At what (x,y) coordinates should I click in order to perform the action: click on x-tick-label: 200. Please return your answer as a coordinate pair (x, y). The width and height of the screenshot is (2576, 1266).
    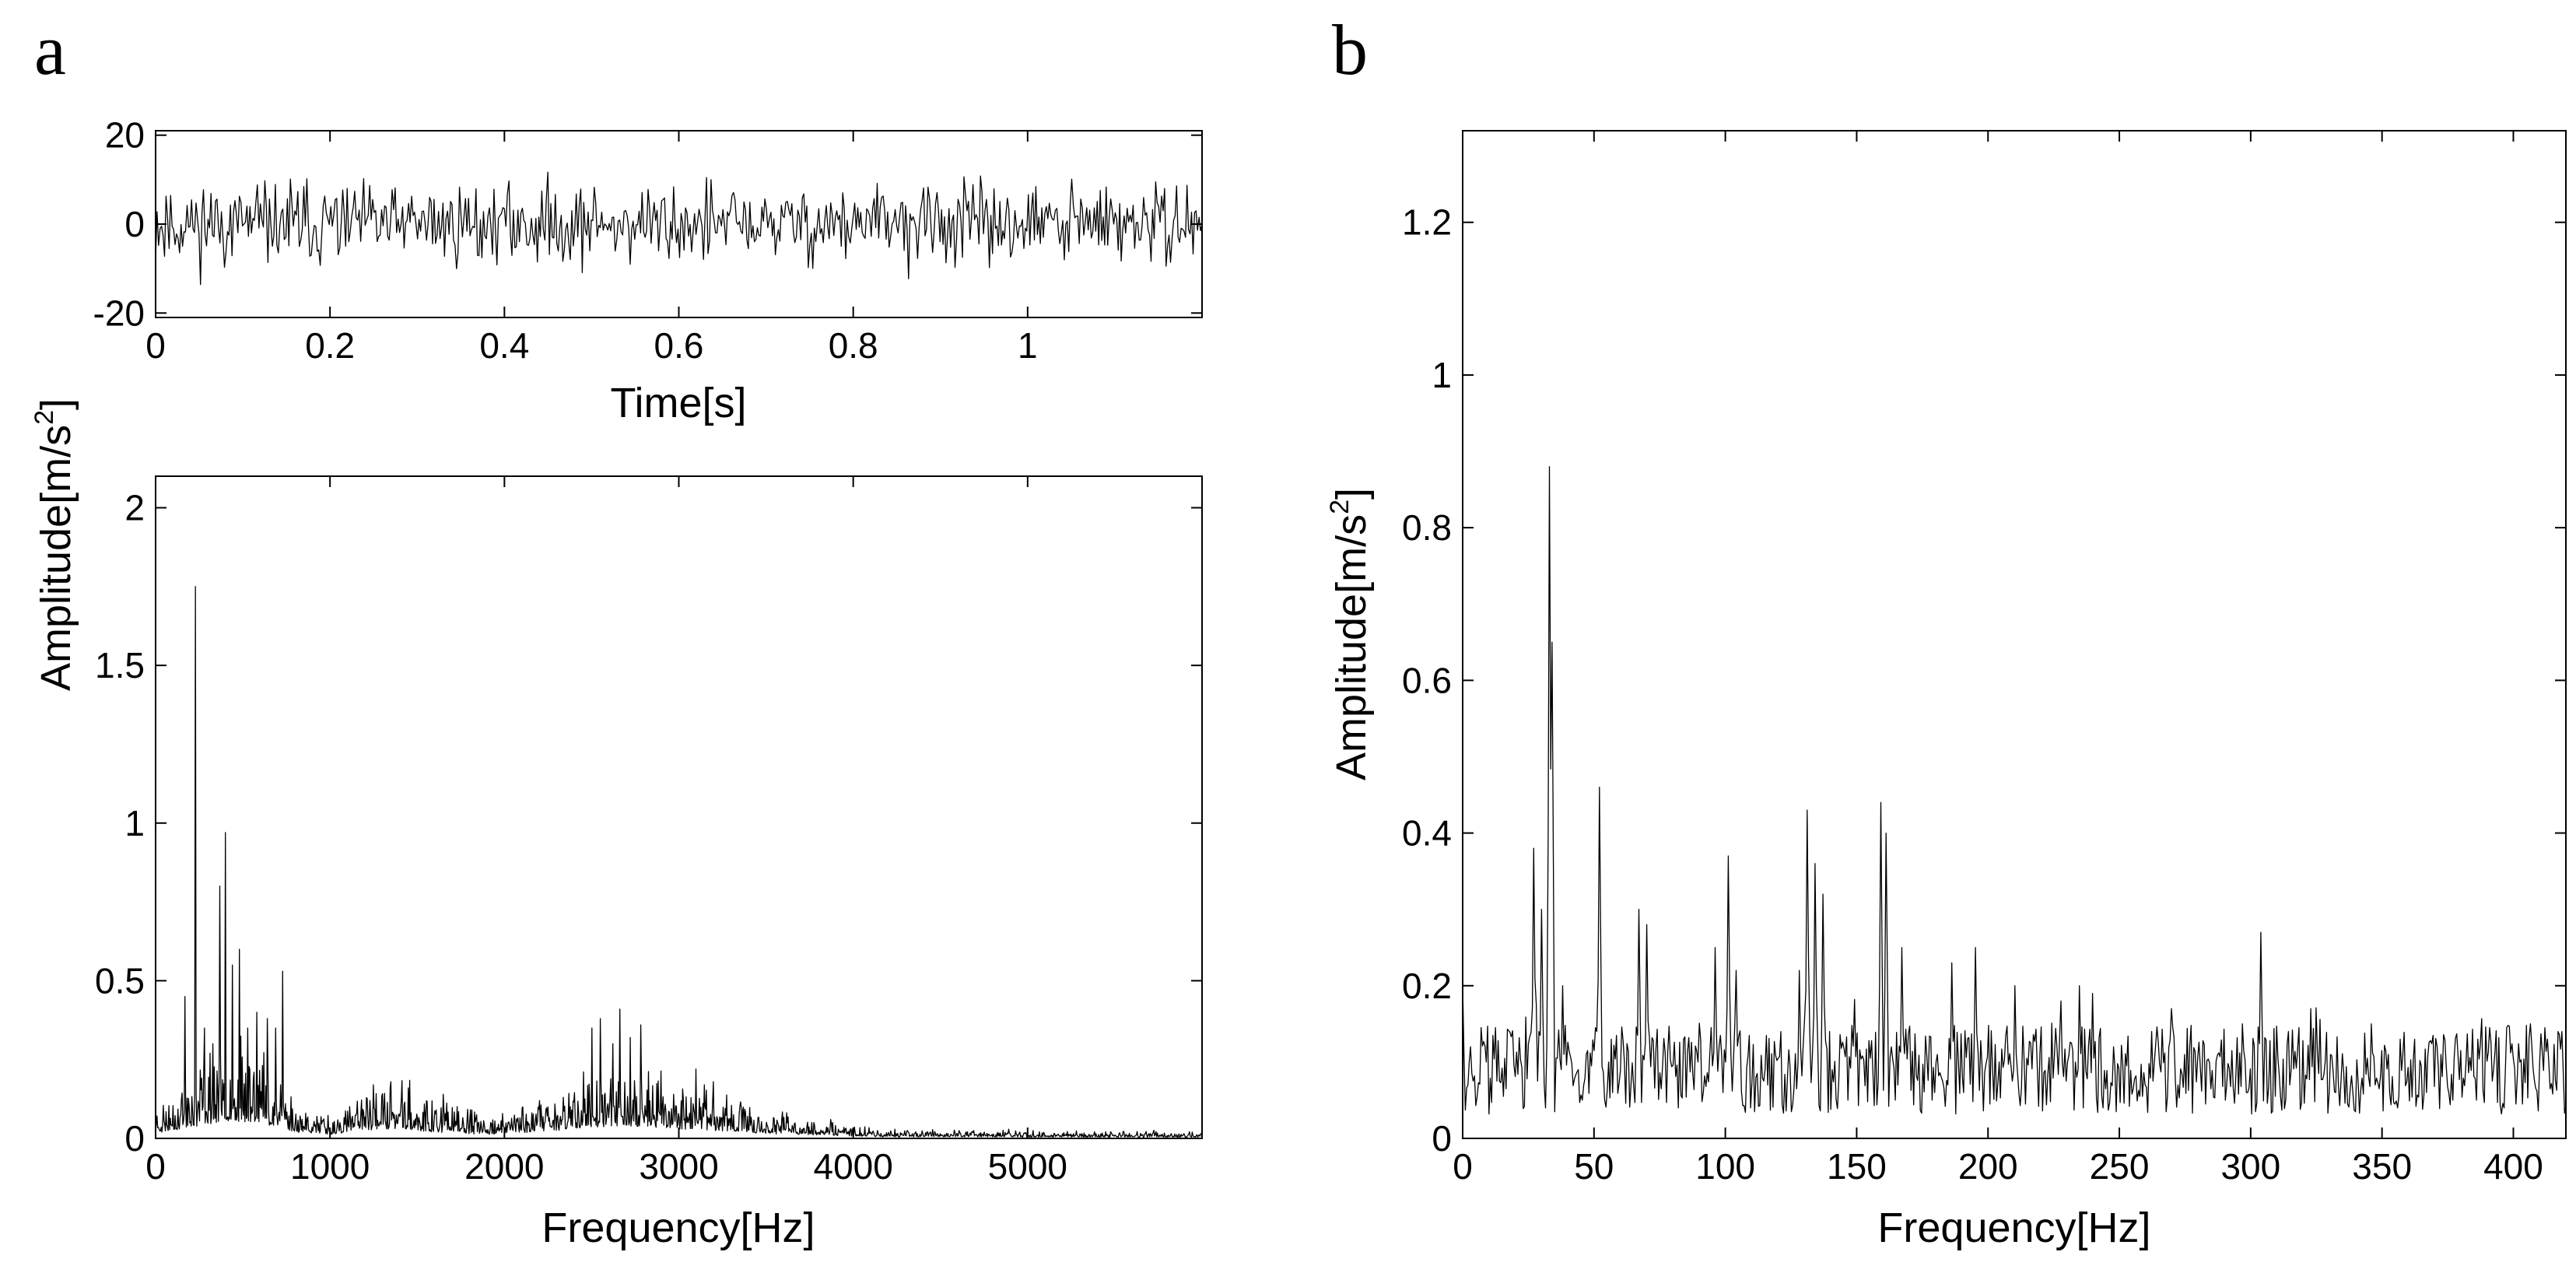
    Looking at the image, I should click on (1988, 1166).